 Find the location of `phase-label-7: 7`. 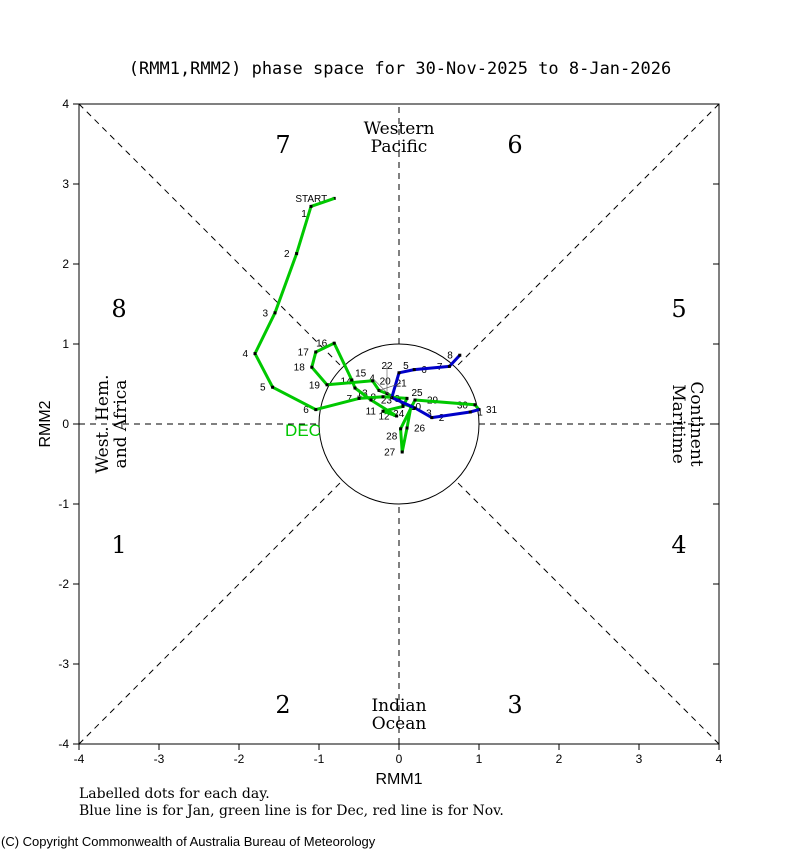

phase-label-7: 7 is located at coordinates (282, 145).